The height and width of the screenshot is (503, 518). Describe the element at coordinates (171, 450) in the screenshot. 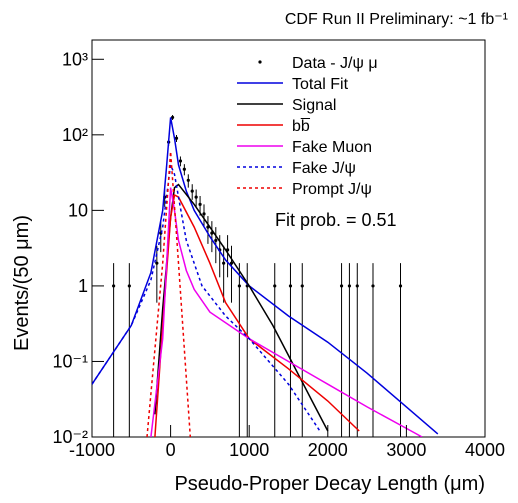

I see `x-tick-label: 0` at that location.